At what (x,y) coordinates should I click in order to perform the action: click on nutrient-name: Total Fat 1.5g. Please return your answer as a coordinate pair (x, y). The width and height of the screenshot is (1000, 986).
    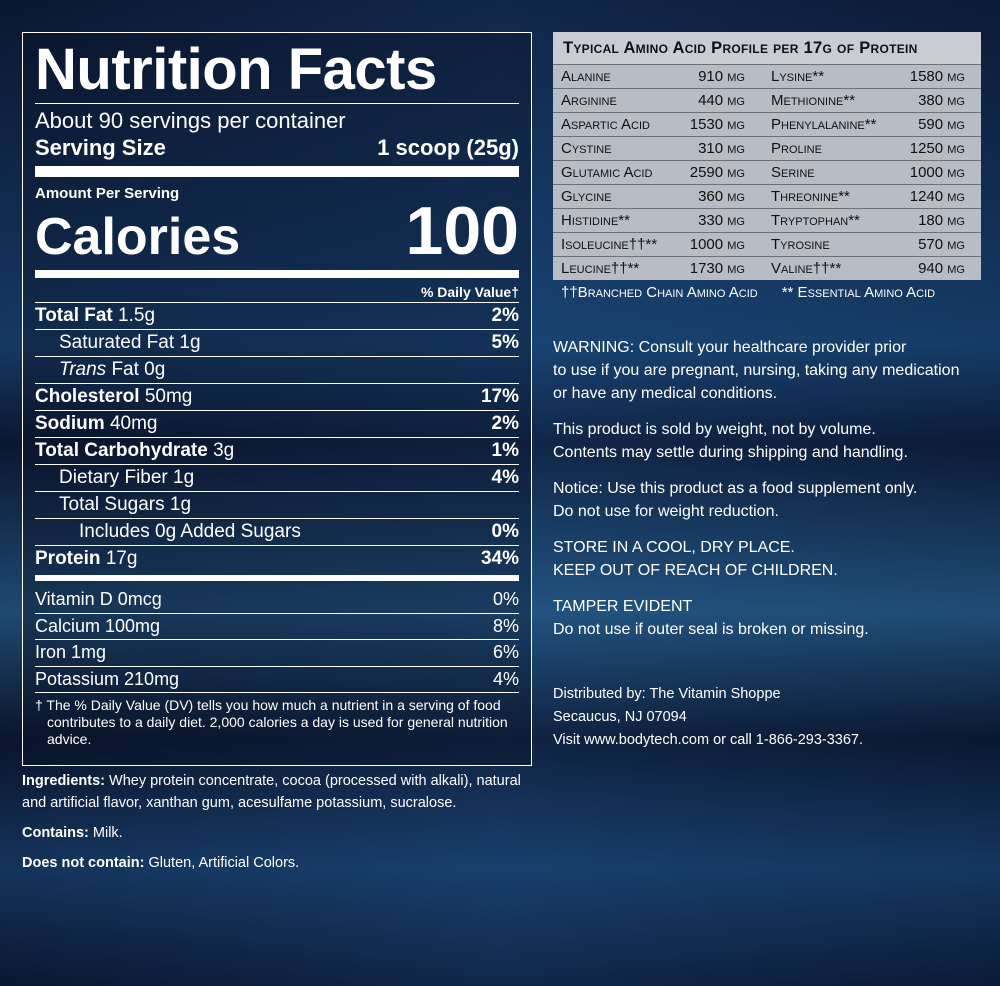
    Looking at the image, I should click on (95, 316).